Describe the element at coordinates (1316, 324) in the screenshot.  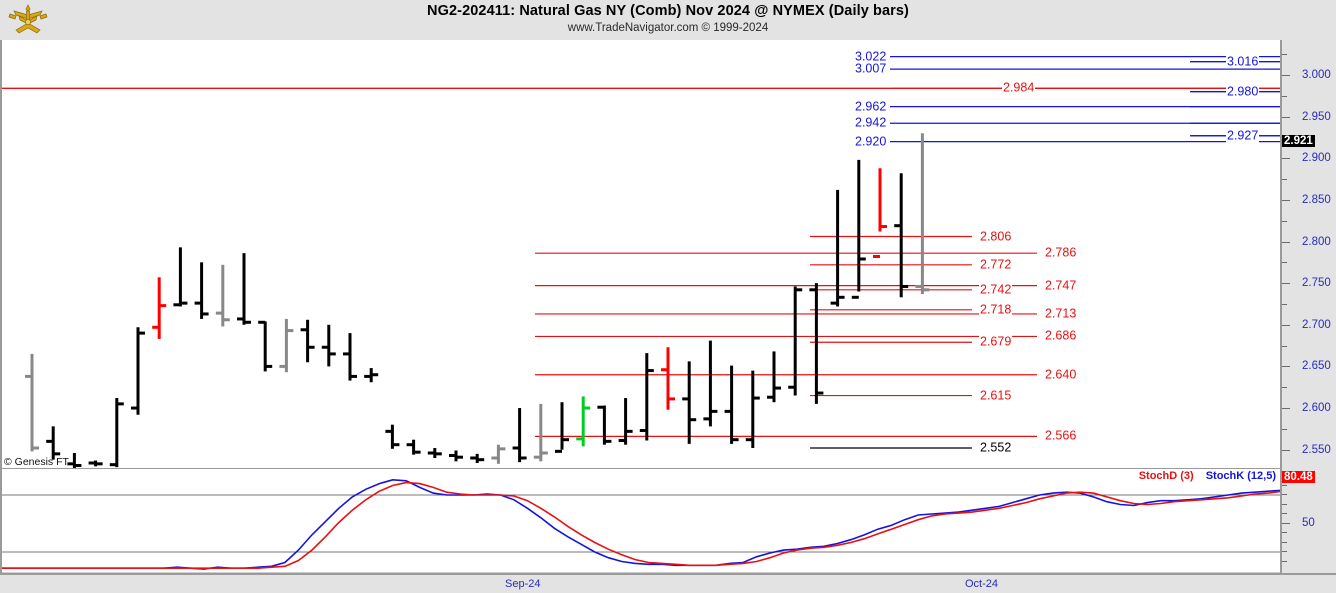
I see `price-axis-label-2-700: 2.700` at that location.